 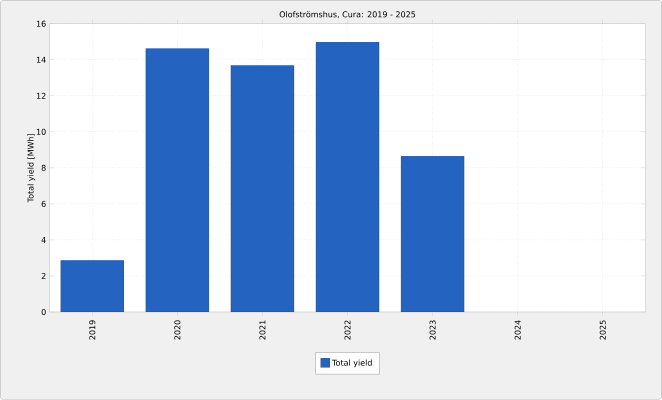 I want to click on y-tick-label: 8, so click(x=44, y=167).